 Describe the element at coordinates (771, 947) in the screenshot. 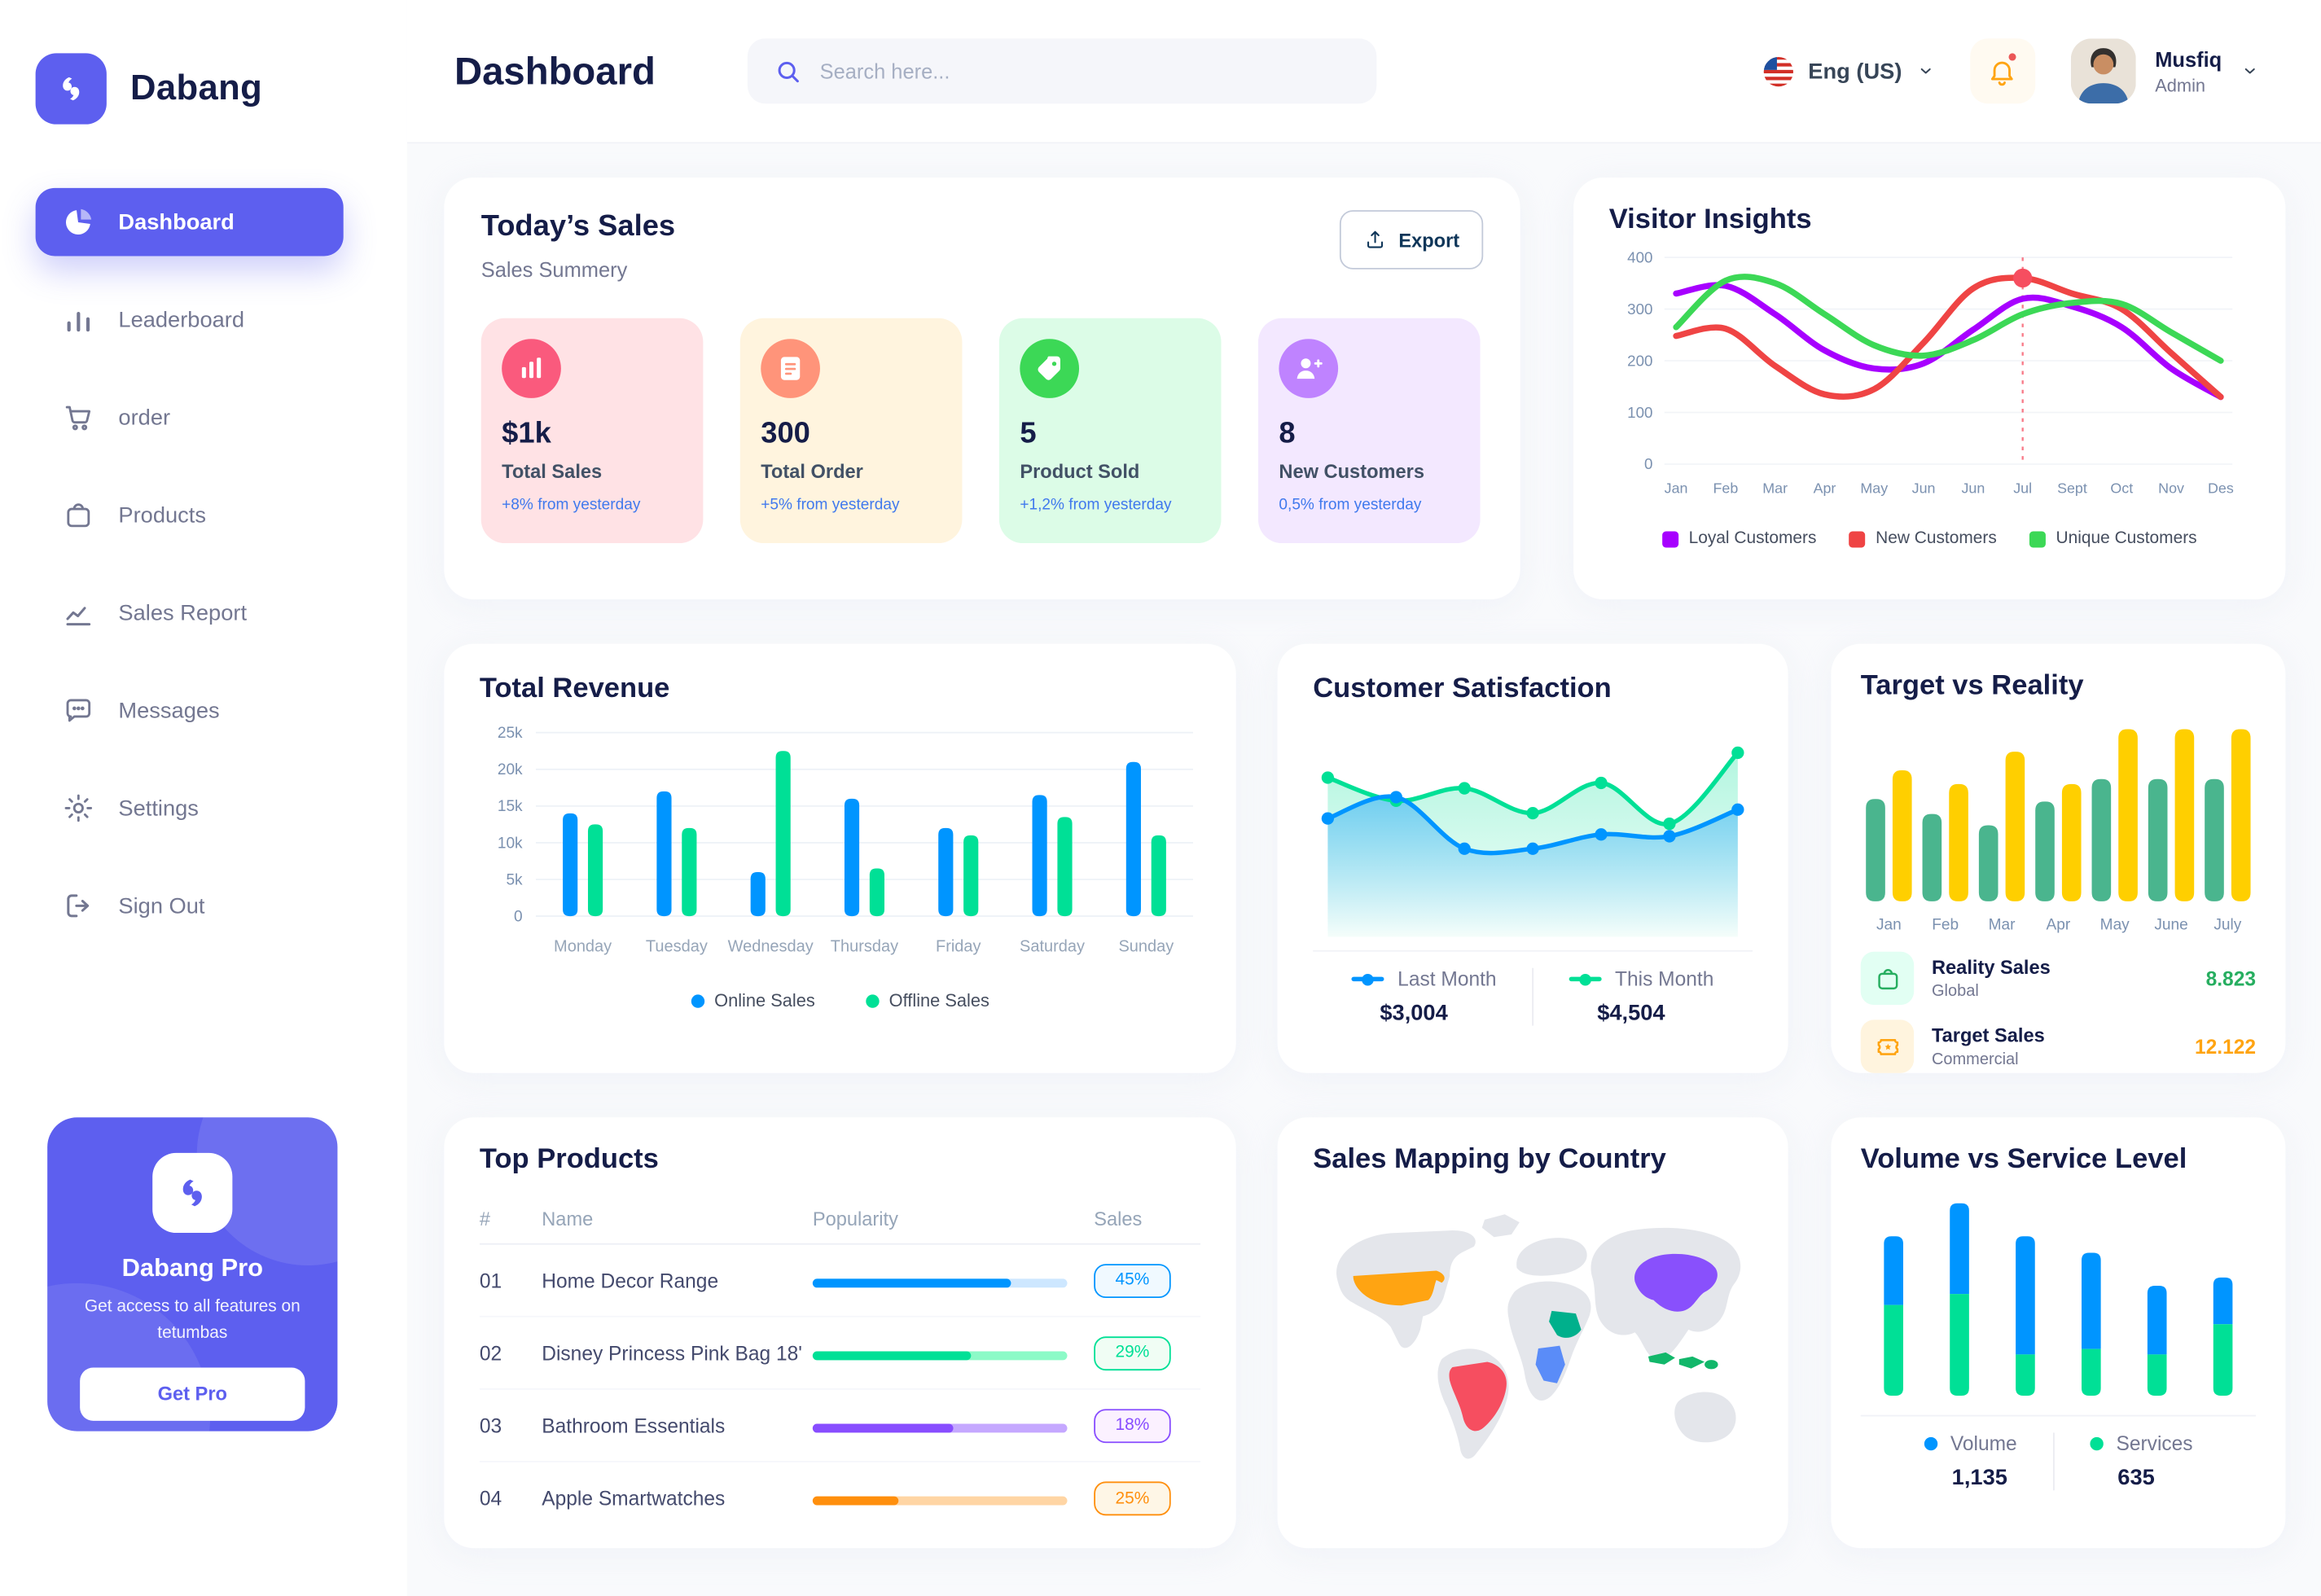

I see `svg-text: Wednesday` at that location.